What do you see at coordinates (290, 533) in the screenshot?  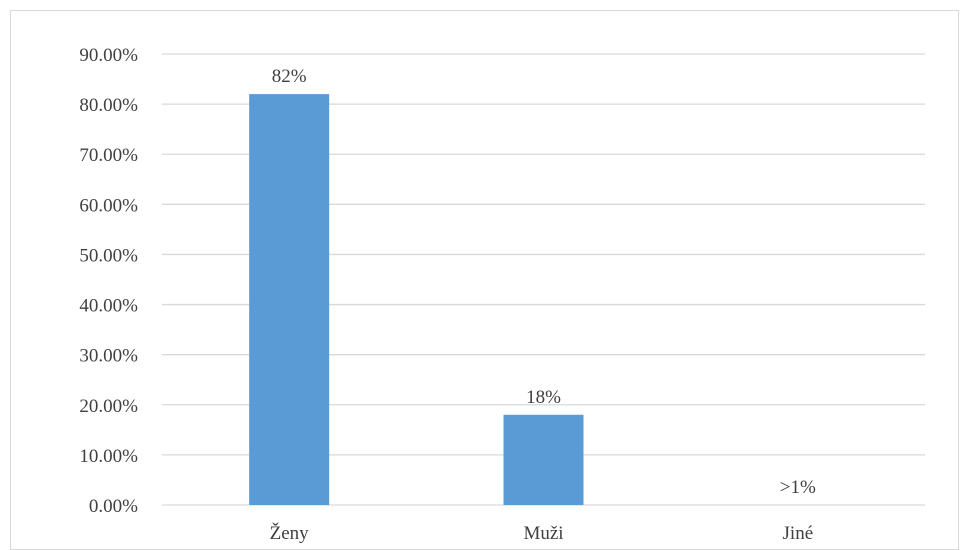 I see `x-category-label: Ženy` at bounding box center [290, 533].